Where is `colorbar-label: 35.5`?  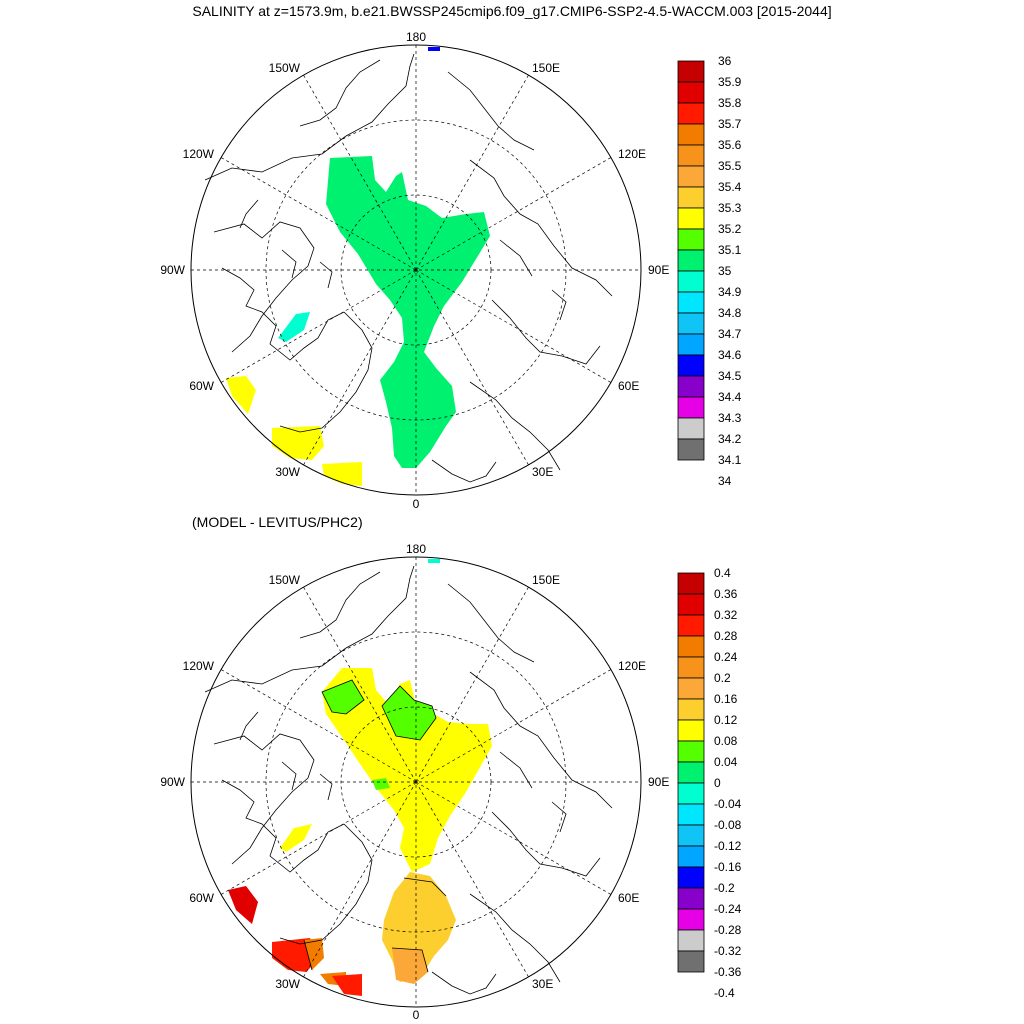 colorbar-label: 35.5 is located at coordinates (730, 166).